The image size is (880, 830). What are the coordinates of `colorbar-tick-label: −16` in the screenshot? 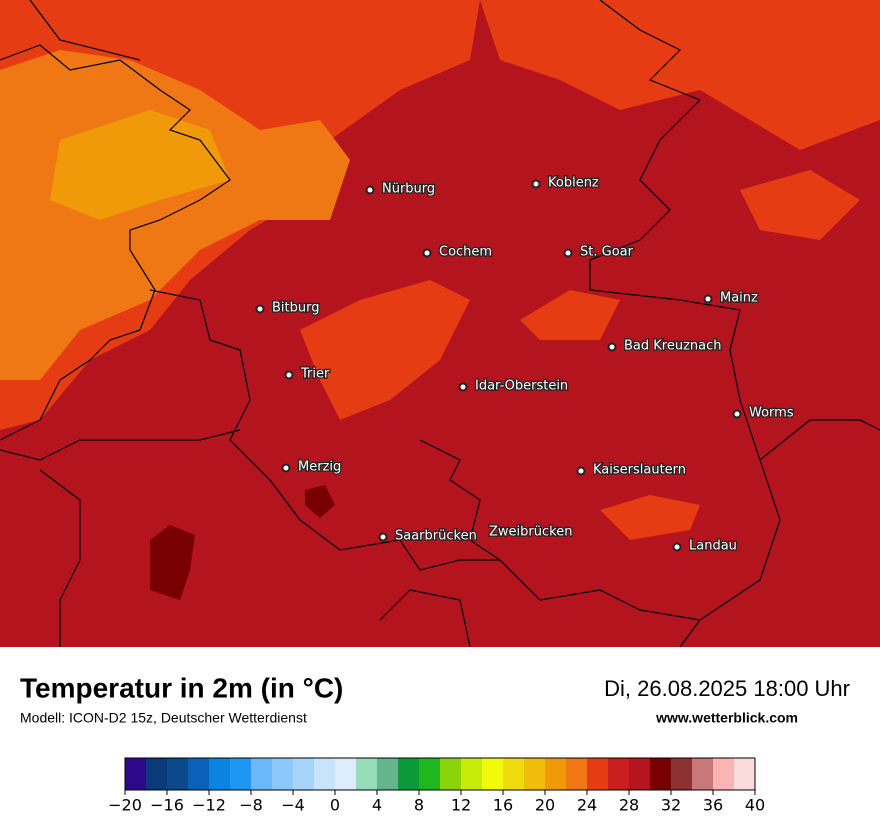 It's located at (167, 805).